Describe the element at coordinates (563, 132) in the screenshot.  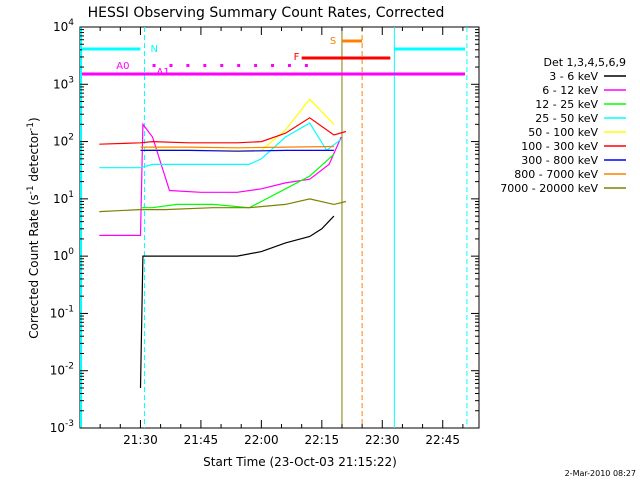
I see `legend-entry: 50 - 100 keV` at that location.